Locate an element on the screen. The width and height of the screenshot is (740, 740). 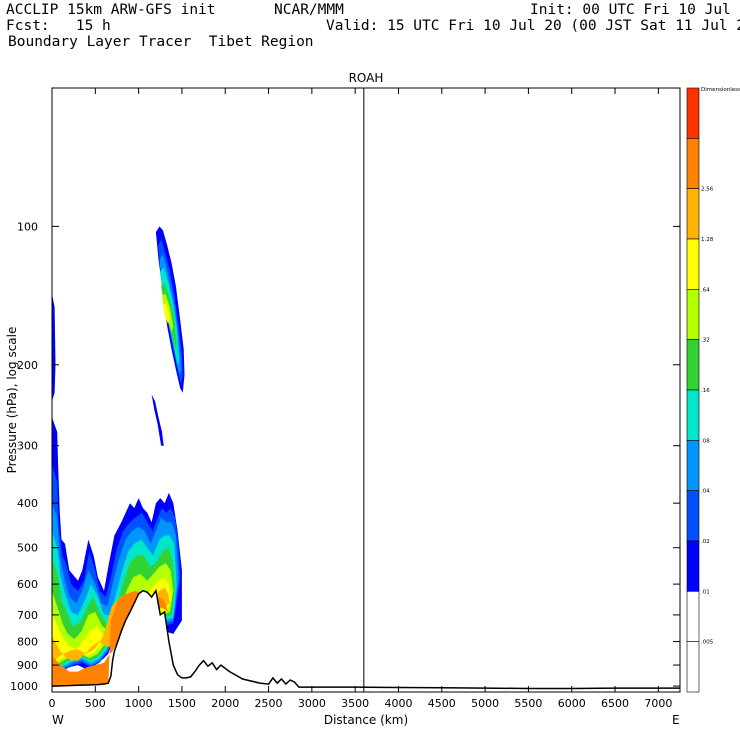
y-tick-label: 1000 is located at coordinates (24, 686).